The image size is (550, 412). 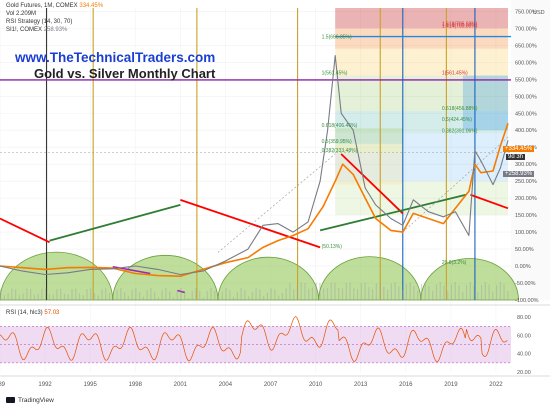 What do you see at coordinates (539, 13) in the screenshot?
I see `y-axis-unit: USD` at bounding box center [539, 13].